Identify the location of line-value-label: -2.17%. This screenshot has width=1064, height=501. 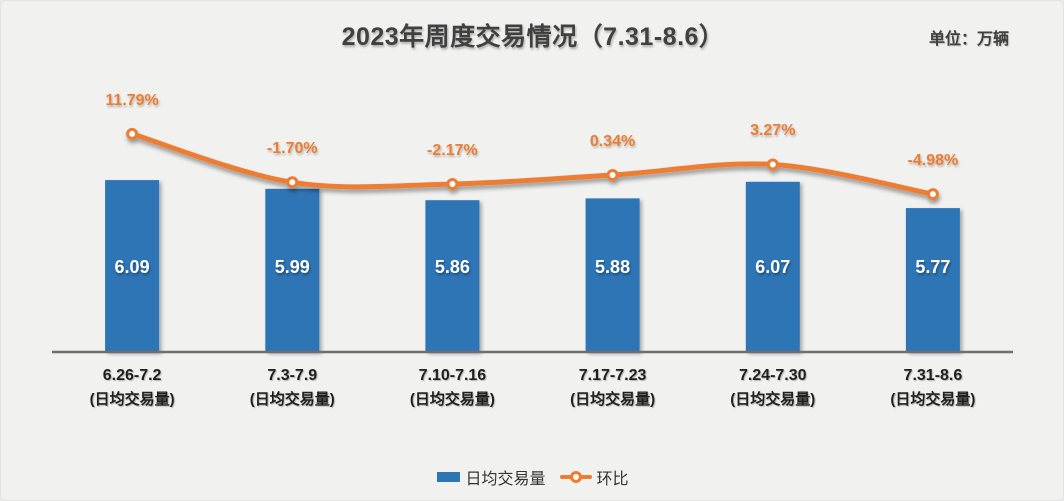
(452, 150).